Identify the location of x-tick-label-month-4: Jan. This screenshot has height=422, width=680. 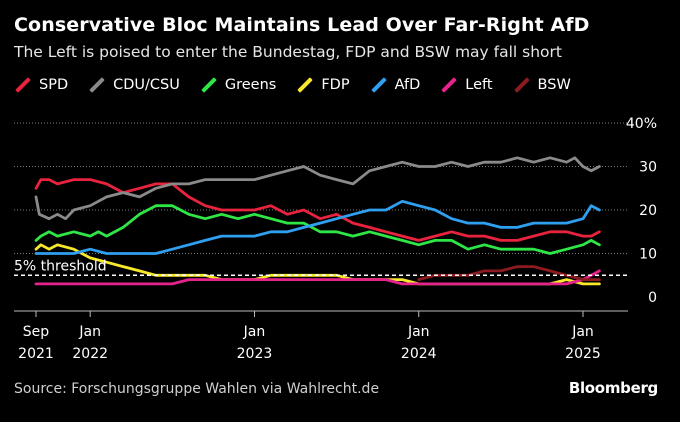
(582, 332).